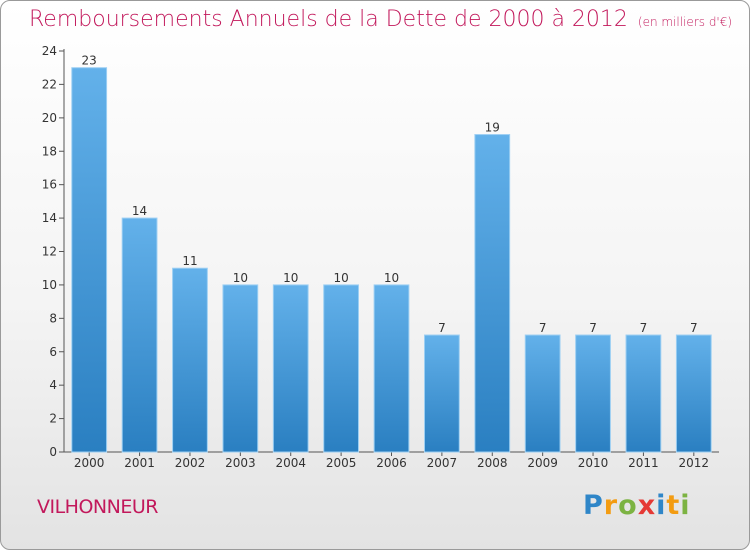 This screenshot has width=750, height=550. Describe the element at coordinates (49, 118) in the screenshot. I see `y-tick-label: 20` at that location.